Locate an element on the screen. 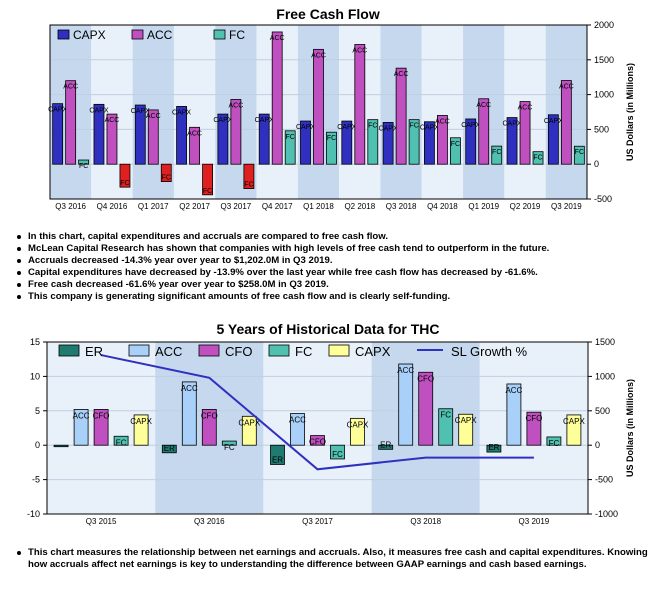 The width and height of the screenshot is (656, 598). legend-label: ER is located at coordinates (94, 351).